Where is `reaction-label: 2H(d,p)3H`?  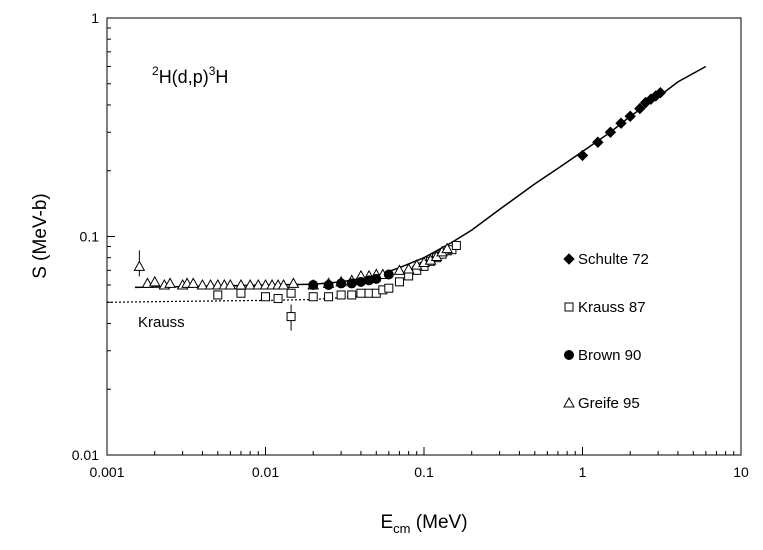
reaction-label: 2H(d,p)3H is located at coordinates (190, 75).